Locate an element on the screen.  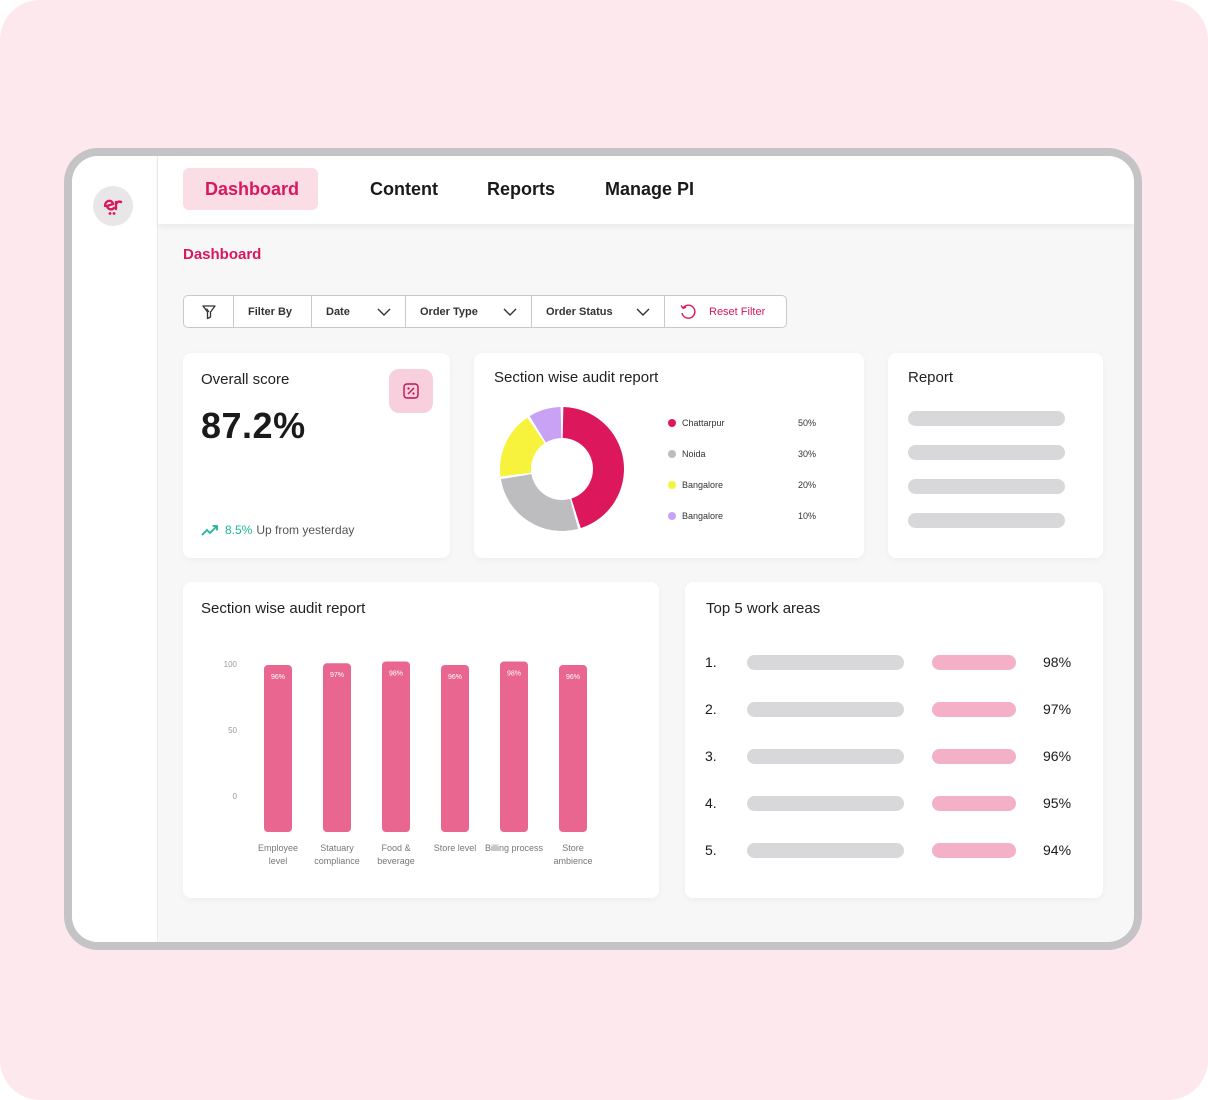
work-area-score-value: 95% is located at coordinates (1057, 803).